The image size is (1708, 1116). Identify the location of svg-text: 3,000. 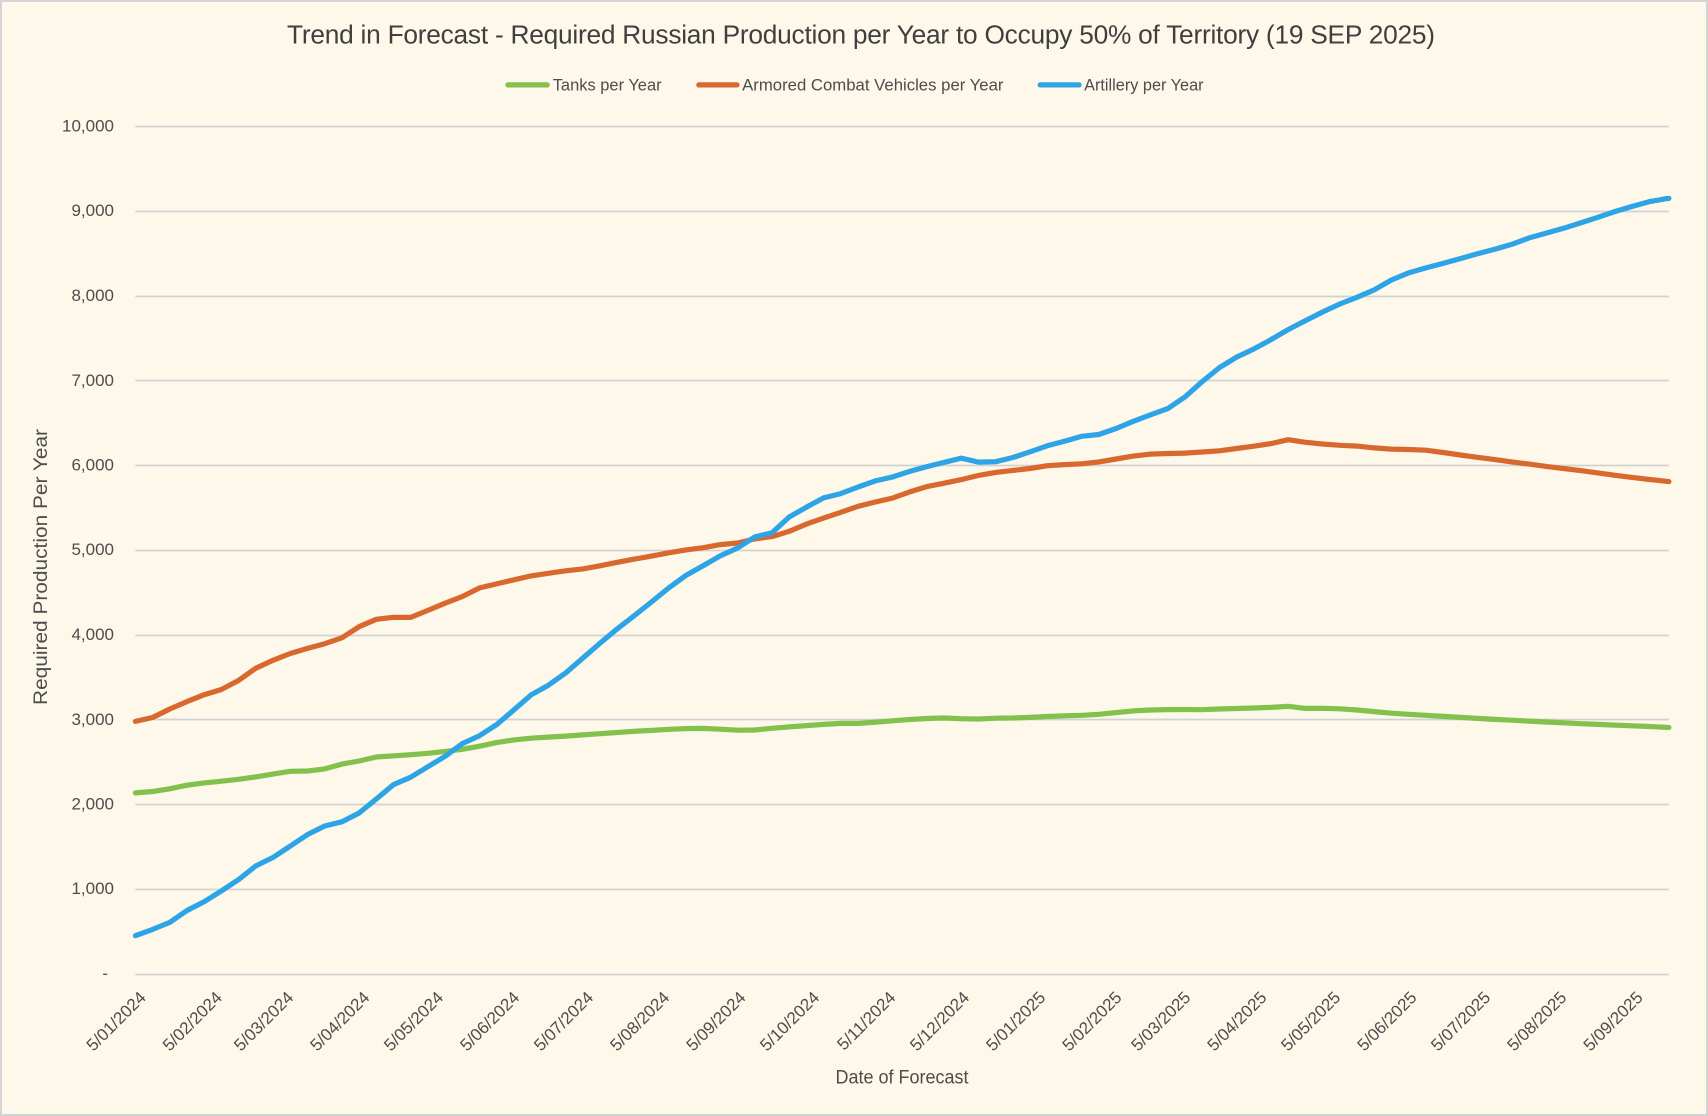
(92, 719).